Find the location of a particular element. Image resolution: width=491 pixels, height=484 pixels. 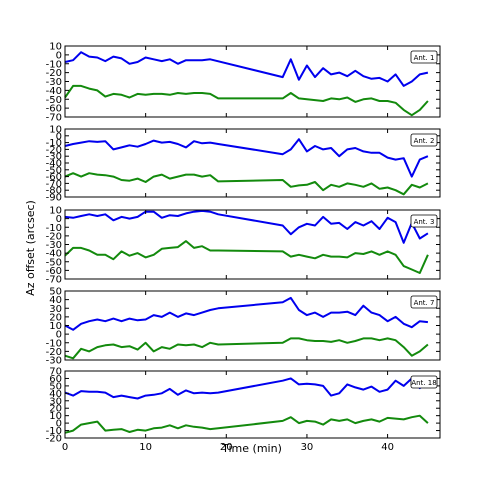

panel-label: Ant. 2 is located at coordinates (424, 141).